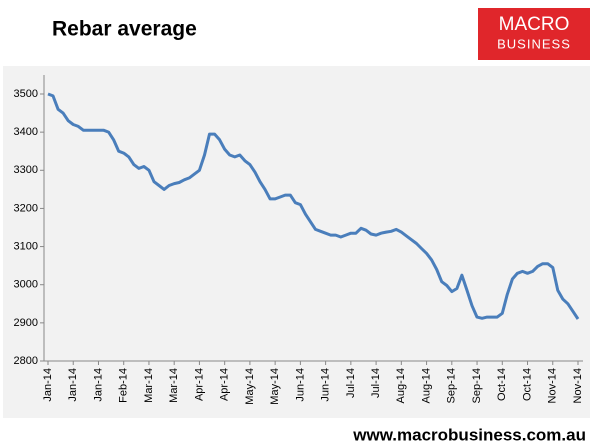 Image resolution: width=593 pixels, height=446 pixels. I want to click on y-tick-label: 3400, so click(26, 132).